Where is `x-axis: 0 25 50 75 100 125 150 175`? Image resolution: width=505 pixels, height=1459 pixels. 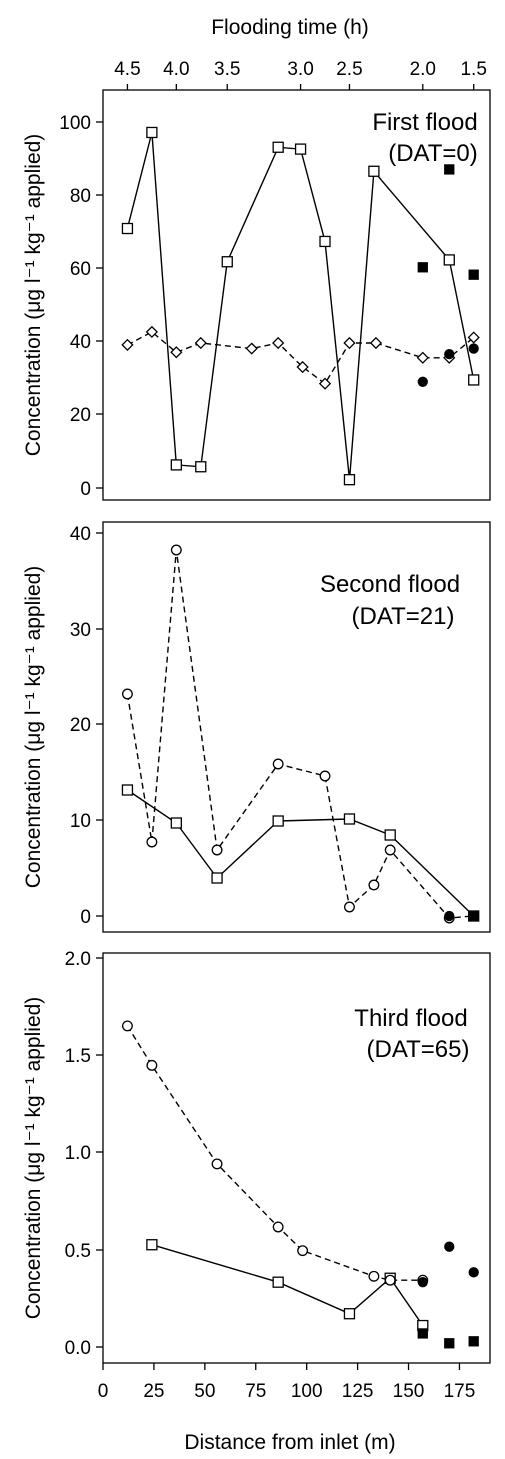
x-axis: 0 25 50 75 100 125 150 175 is located at coordinates (287, 1382).